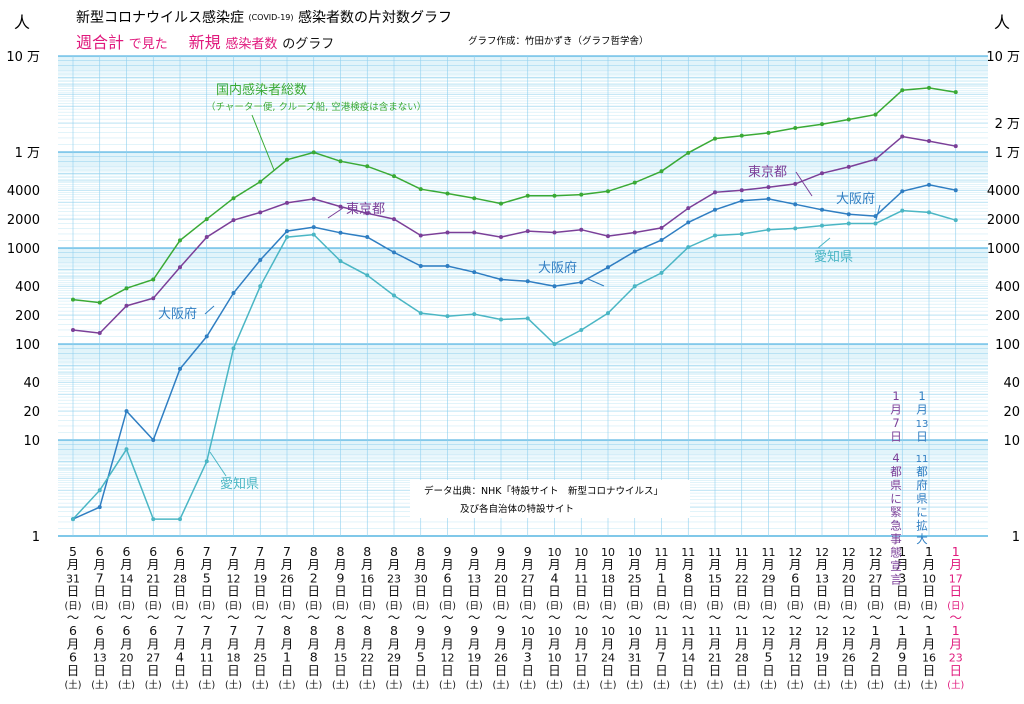 The height and width of the screenshot is (704, 1024). Describe the element at coordinates (420, 591) in the screenshot. I see `x-tick-label-13-3: 日` at that location.